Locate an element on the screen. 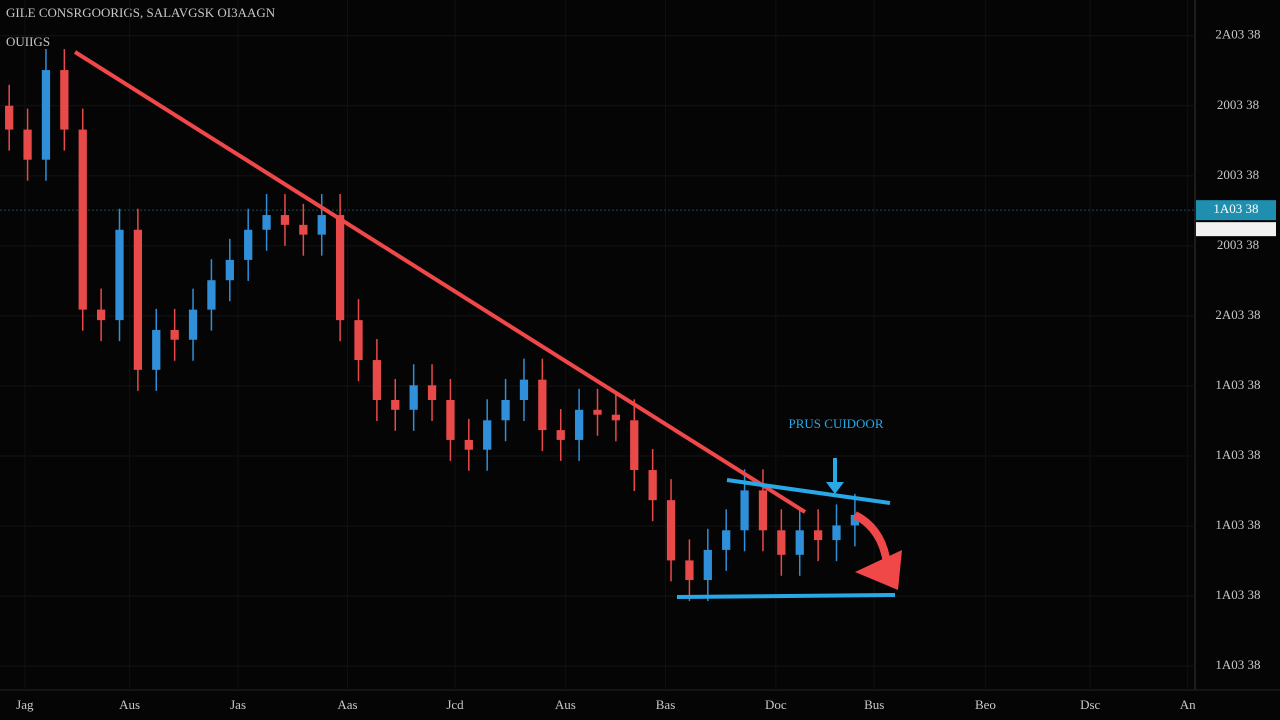 This screenshot has height=720, width=1280. x-tick-label: Bus is located at coordinates (874, 704).